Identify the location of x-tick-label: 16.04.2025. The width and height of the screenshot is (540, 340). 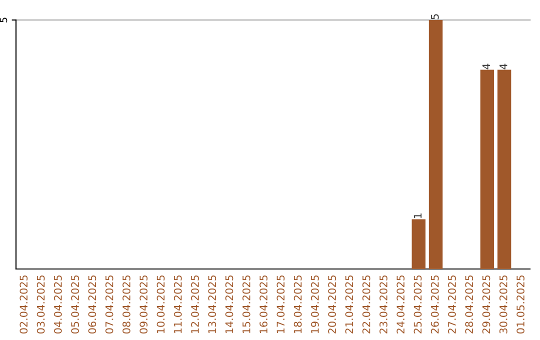
(264, 304).